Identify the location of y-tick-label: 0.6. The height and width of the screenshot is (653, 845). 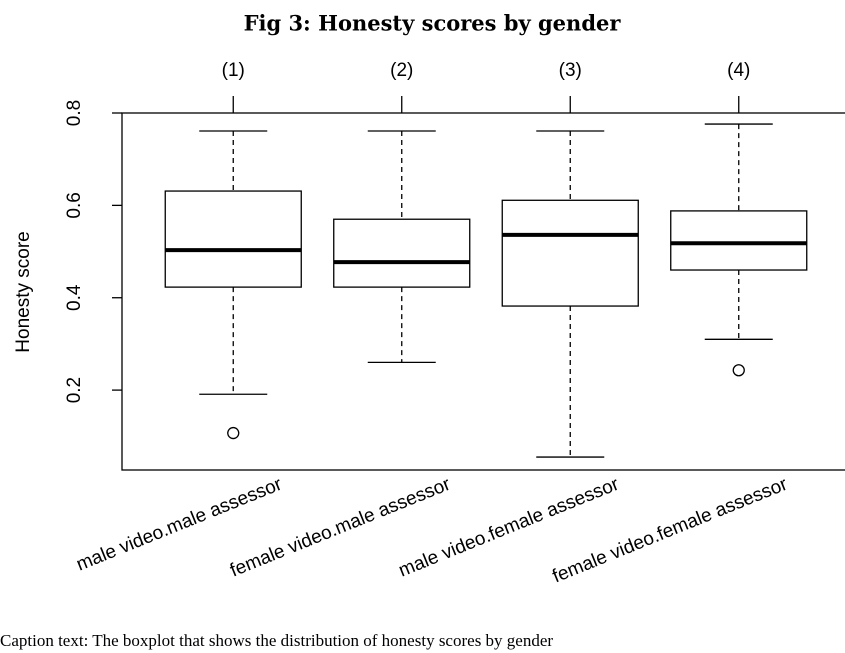
(74, 205).